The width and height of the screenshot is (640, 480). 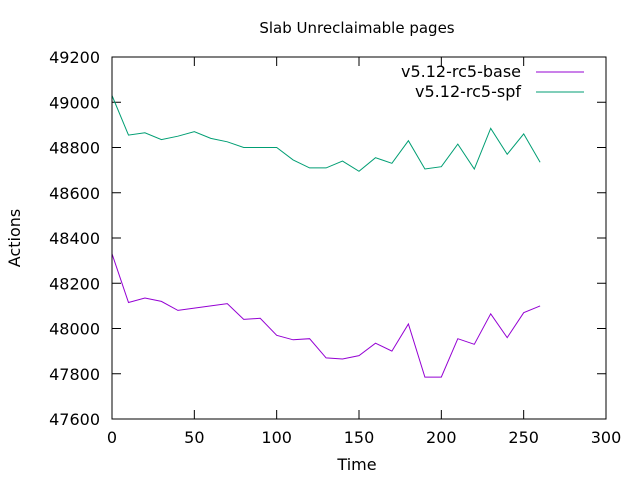 What do you see at coordinates (74, 283) in the screenshot?
I see `y-tick-label: 48200` at bounding box center [74, 283].